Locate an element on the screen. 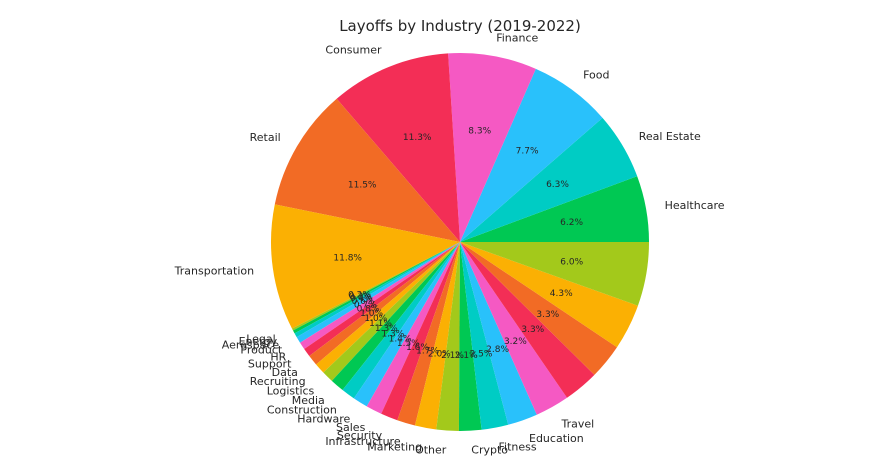 This screenshot has height=466, width=876. pct-label-travel: 3.2% is located at coordinates (515, 342).